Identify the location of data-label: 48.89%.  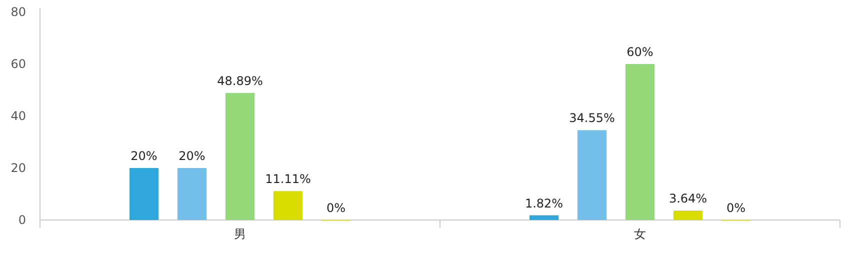
(240, 81).